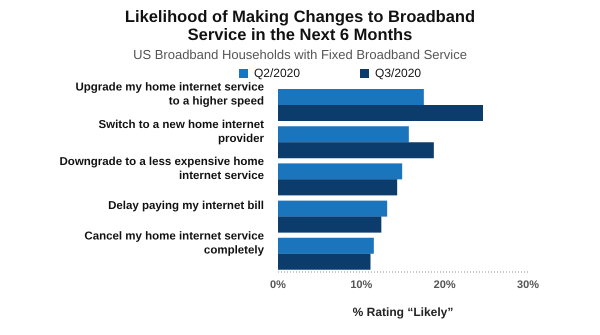 This screenshot has width=600, height=335. What do you see at coordinates (445, 284) in the screenshot?
I see `x-tick-label: 20%` at bounding box center [445, 284].